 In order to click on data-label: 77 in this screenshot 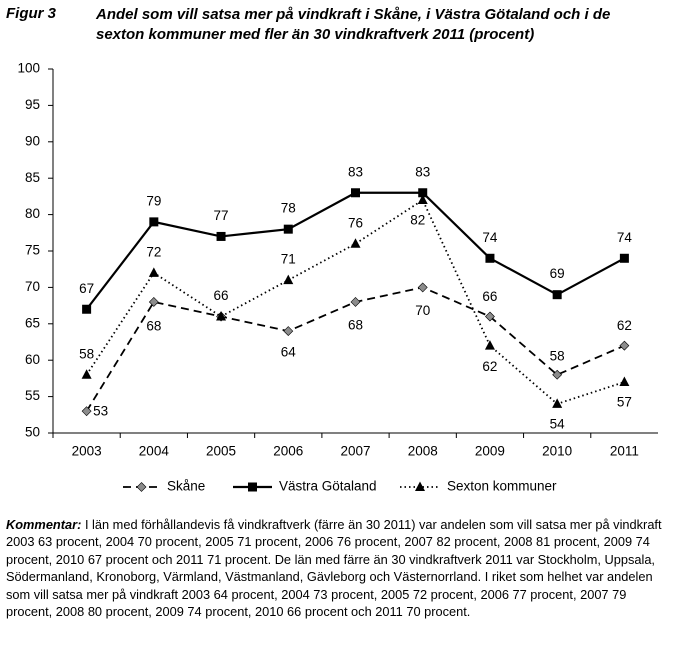, I will do `click(221, 215)`.